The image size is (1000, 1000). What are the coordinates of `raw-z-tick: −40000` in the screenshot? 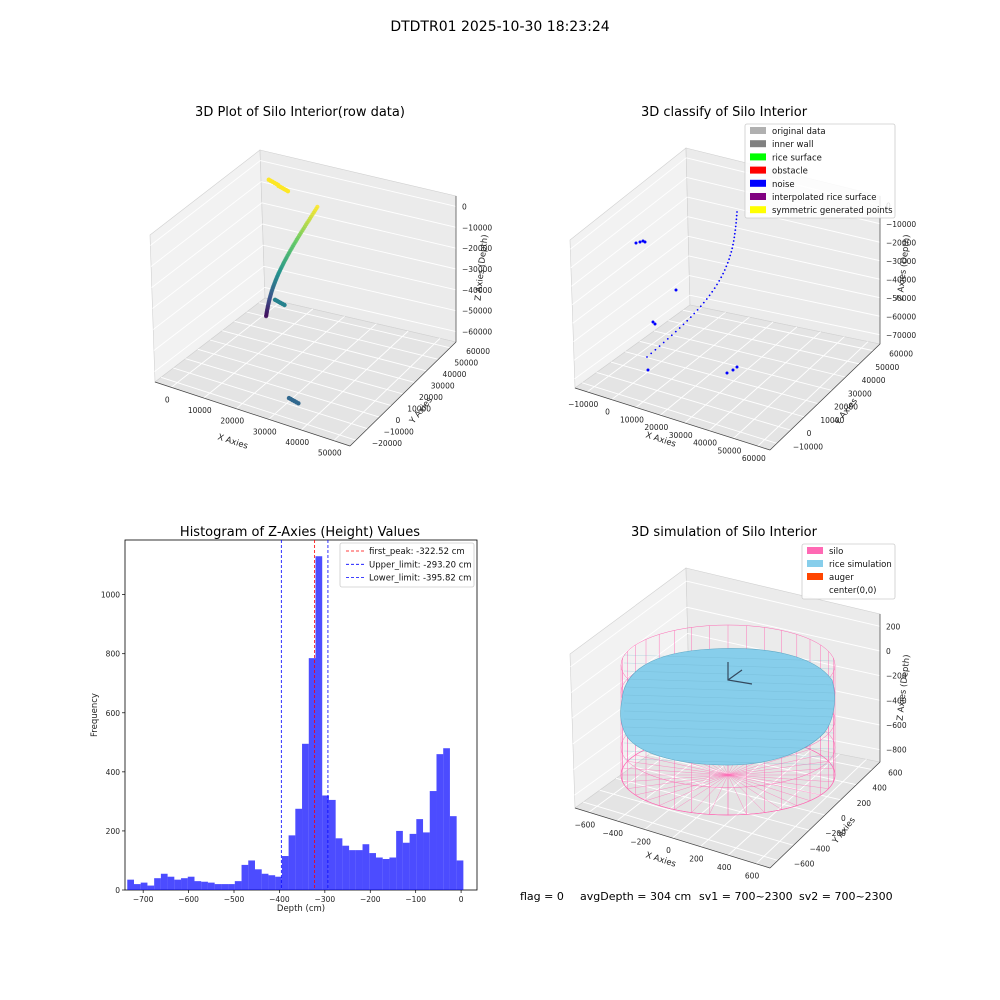 It's located at (477, 290).